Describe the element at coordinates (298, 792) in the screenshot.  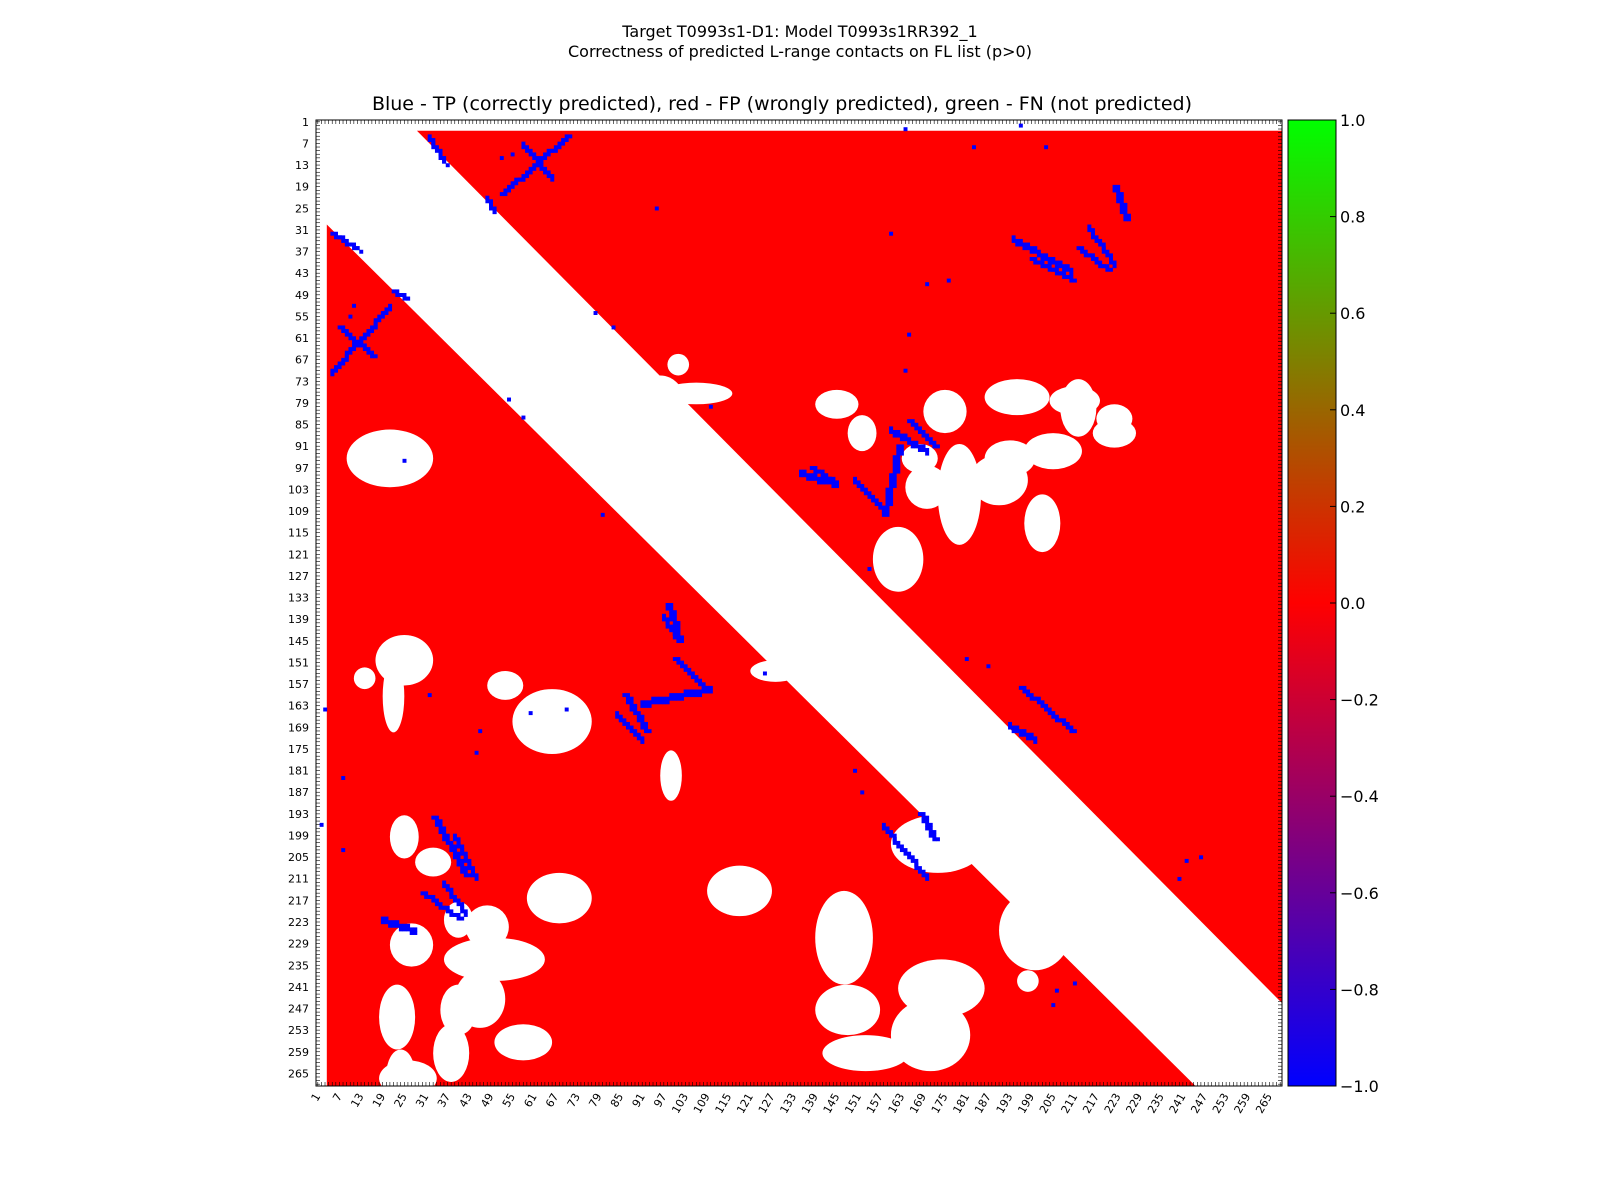
I see `y-tick-label: 187` at that location.